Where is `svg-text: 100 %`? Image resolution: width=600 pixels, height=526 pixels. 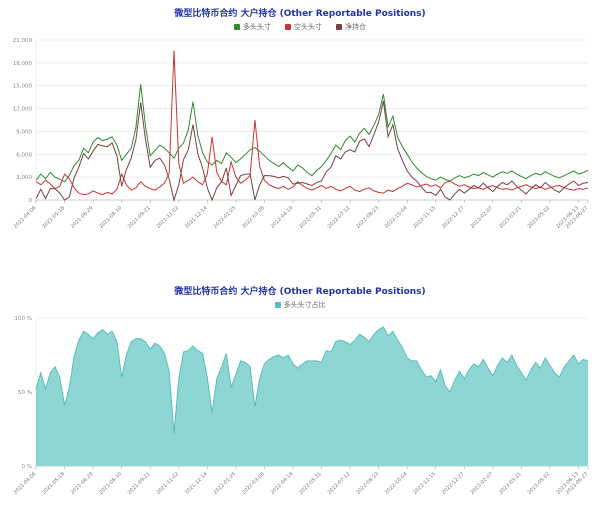
svg-text: 100 % is located at coordinates (23, 319).